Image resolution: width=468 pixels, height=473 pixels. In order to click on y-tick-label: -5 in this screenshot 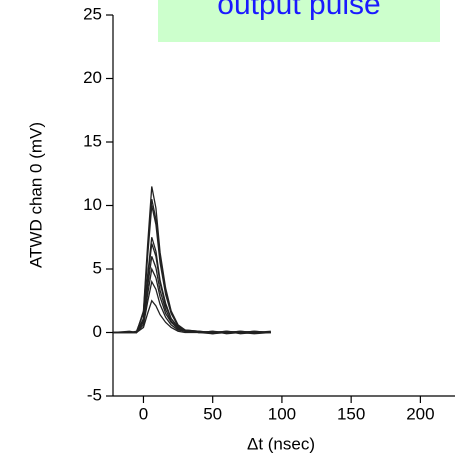, I will do `click(94, 394)`.